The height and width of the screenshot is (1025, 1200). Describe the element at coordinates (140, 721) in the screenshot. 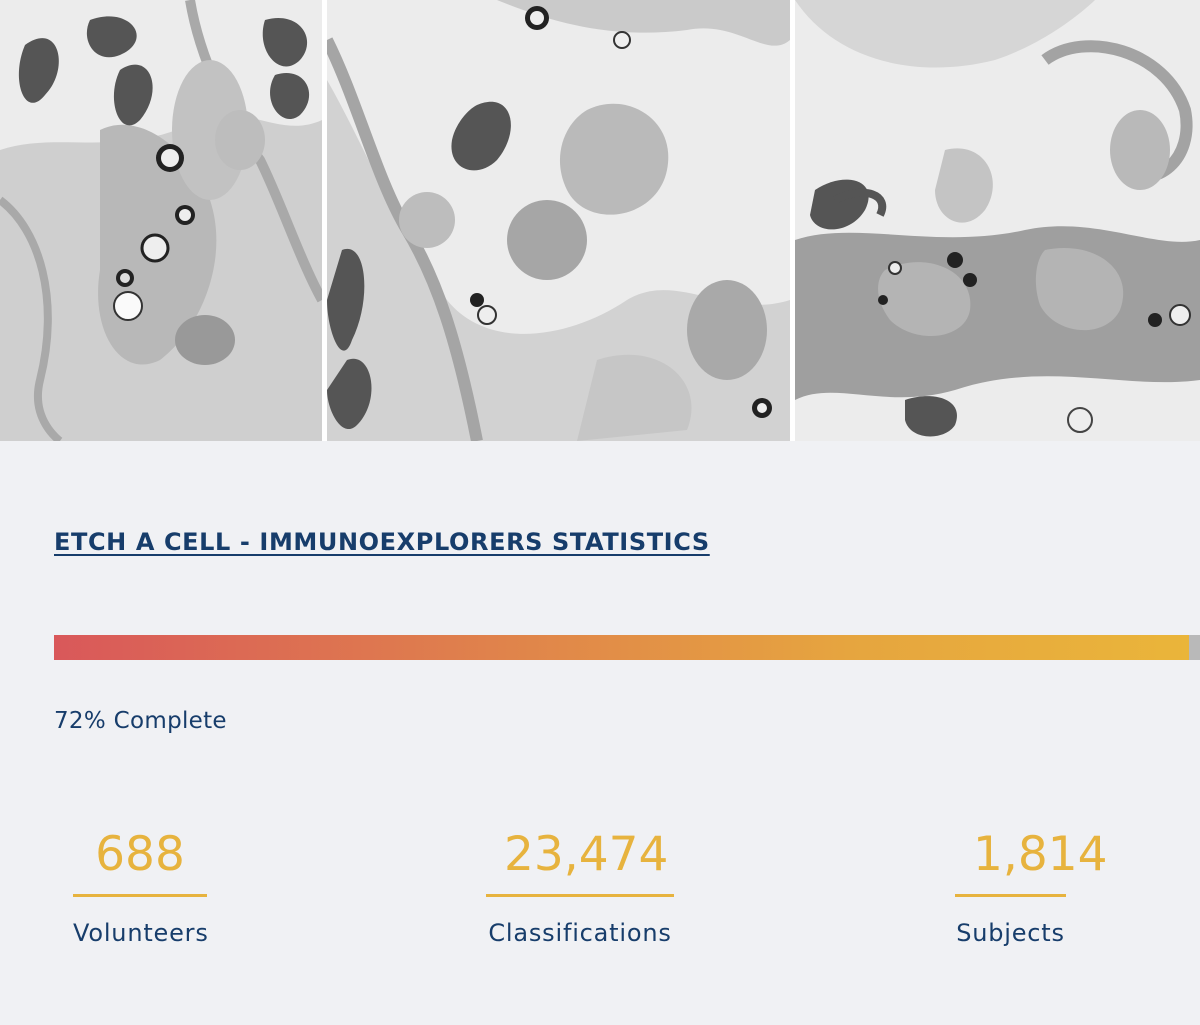

I see `completion-label: 72% Complete` at that location.